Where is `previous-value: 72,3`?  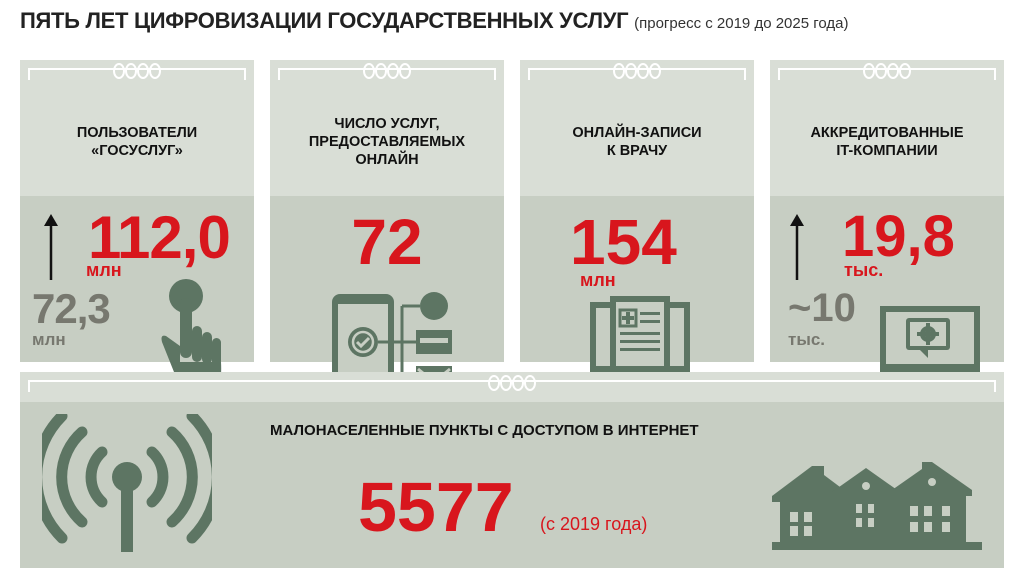 previous-value: 72,3 is located at coordinates (71, 308).